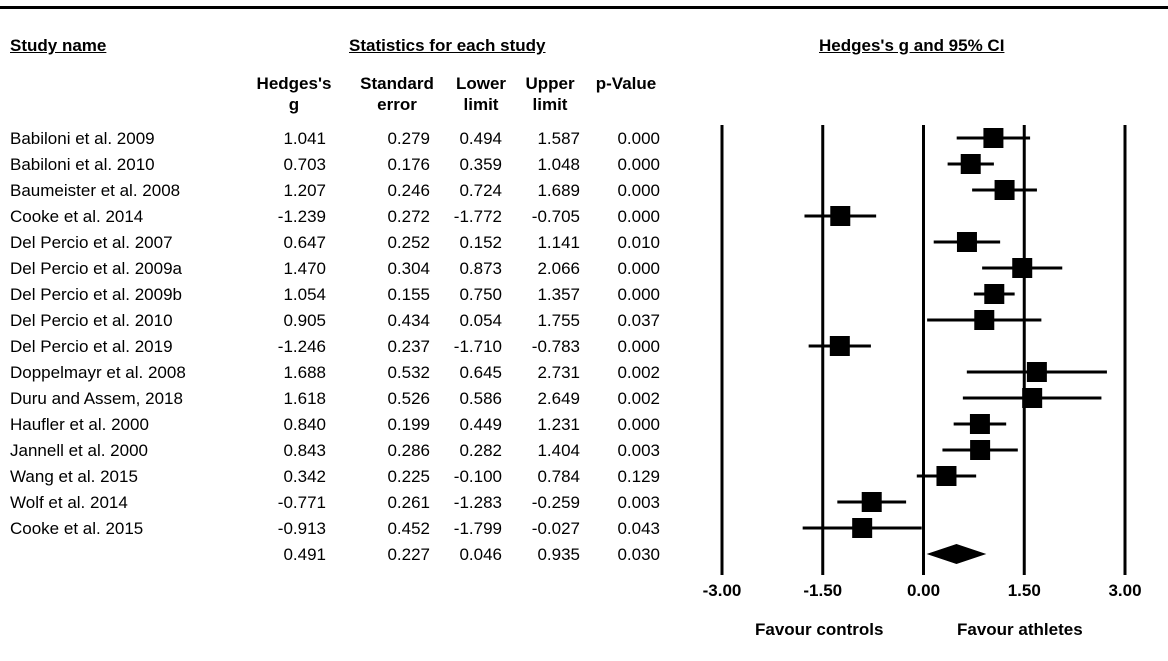 This screenshot has height=661, width=1168. What do you see at coordinates (350, 555) in the screenshot?
I see `summary-row: 0.491 0.227 0.046 0.935 0.030` at bounding box center [350, 555].